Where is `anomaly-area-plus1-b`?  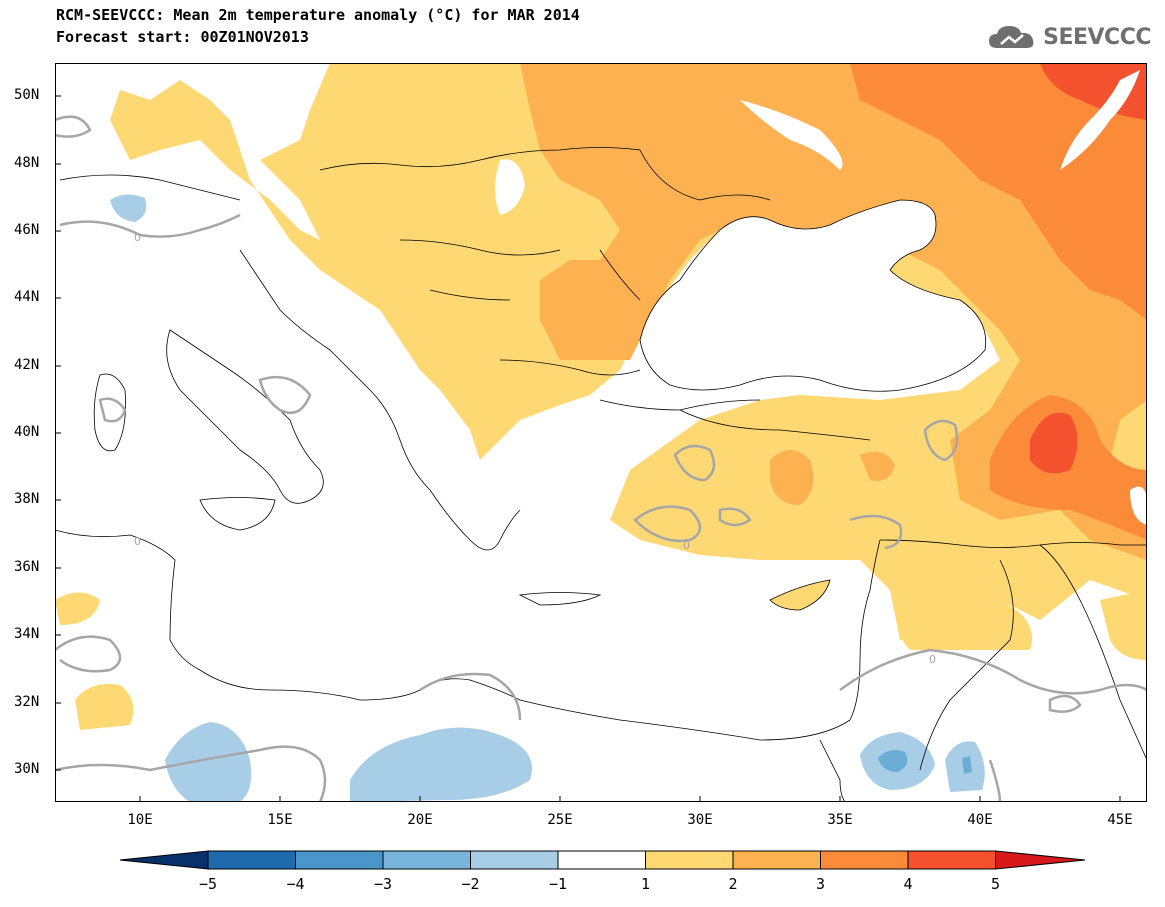 anomaly-area-plus1-b is located at coordinates (813, 477).